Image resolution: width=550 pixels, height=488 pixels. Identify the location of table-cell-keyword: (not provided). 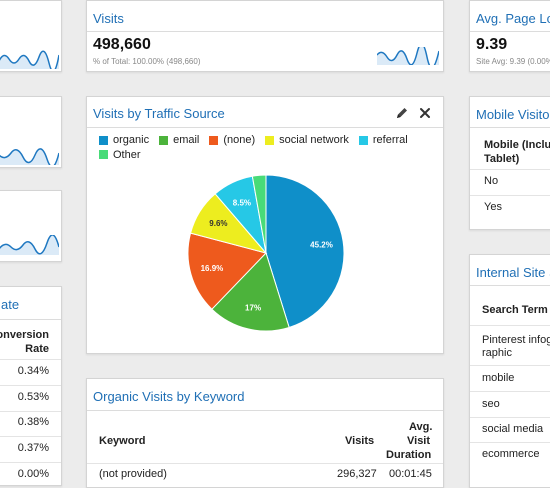
(133, 474).